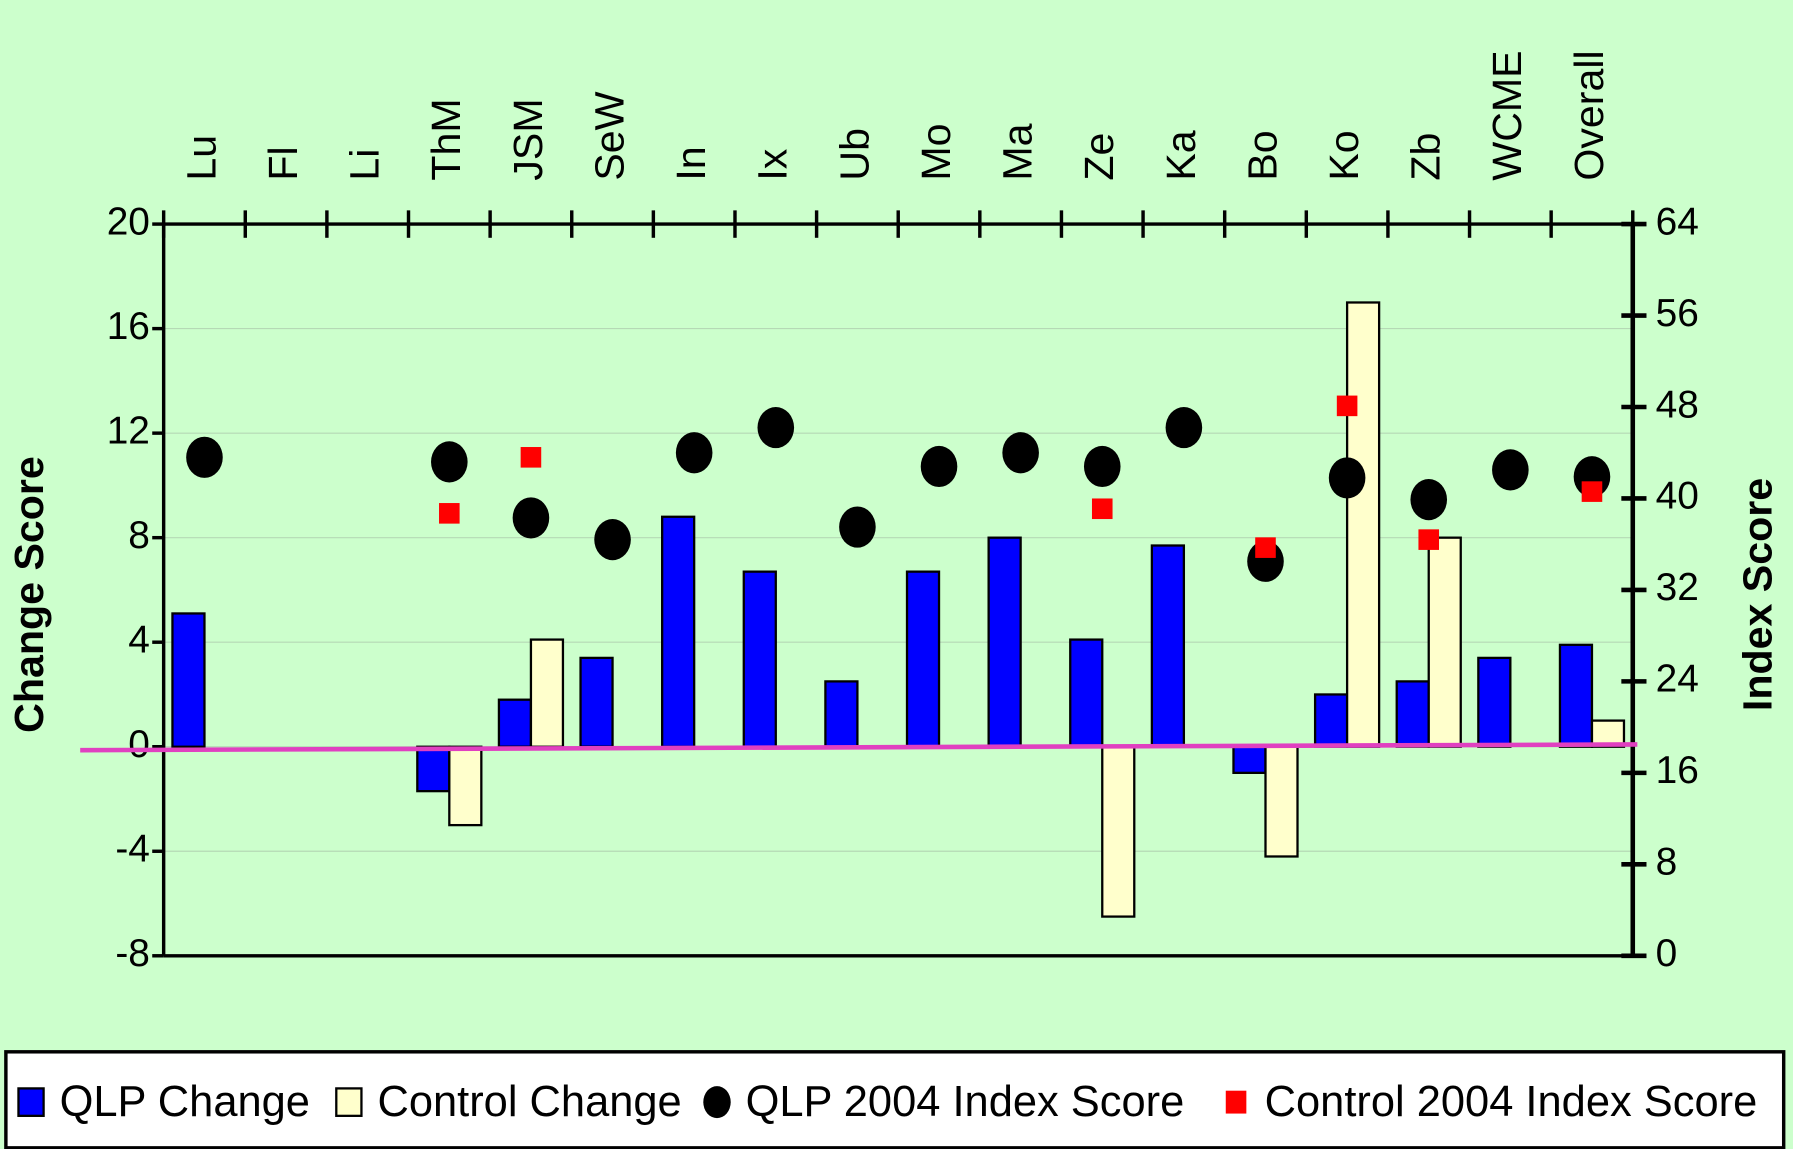  What do you see at coordinates (773, 164) in the screenshot?
I see `x-tick-label: Ix` at bounding box center [773, 164].